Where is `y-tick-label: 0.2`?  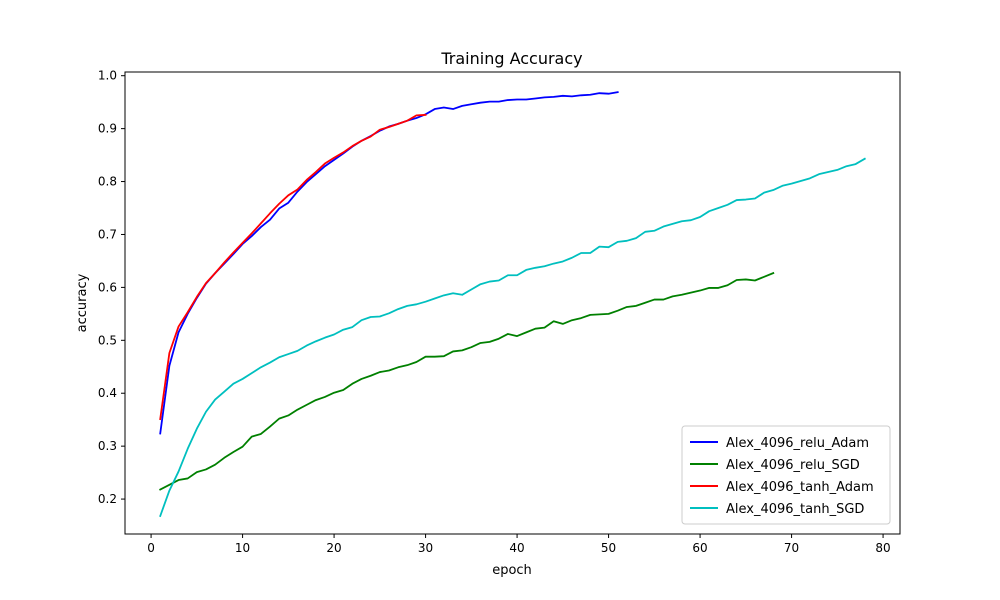 y-tick-label: 0.2 is located at coordinates (107, 499).